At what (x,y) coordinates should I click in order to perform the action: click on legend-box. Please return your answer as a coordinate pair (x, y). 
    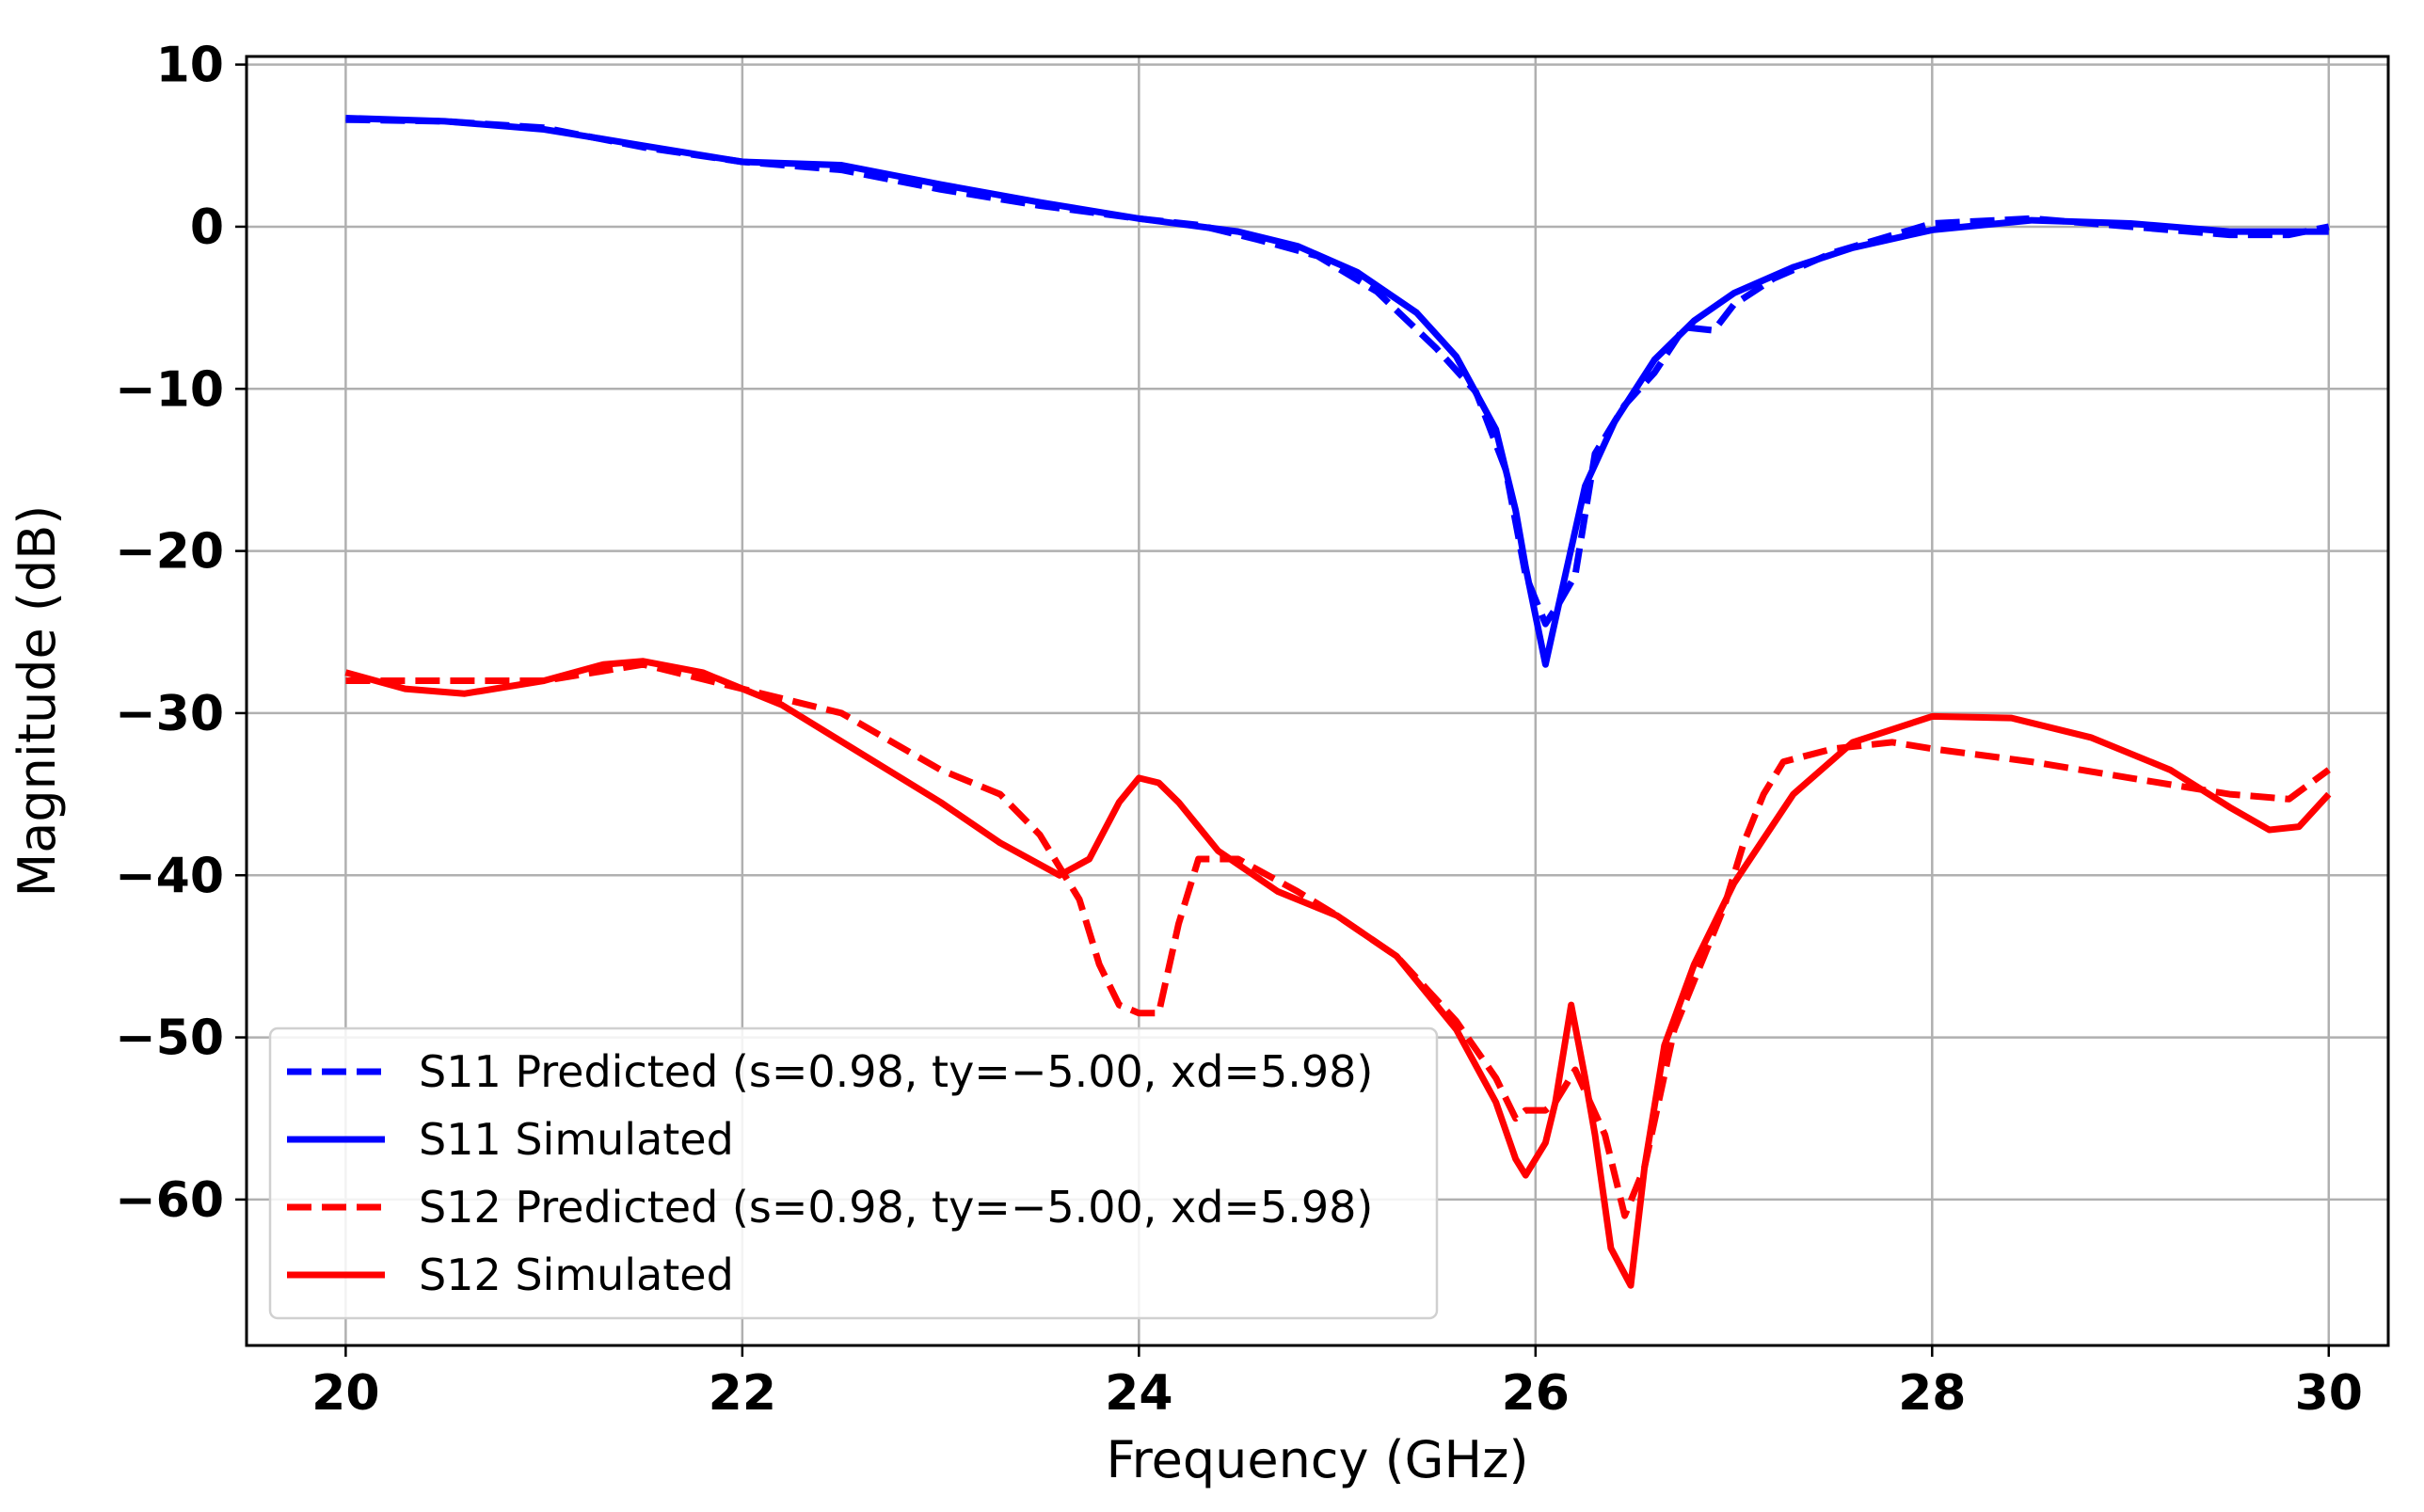
    Looking at the image, I should click on (854, 1173).